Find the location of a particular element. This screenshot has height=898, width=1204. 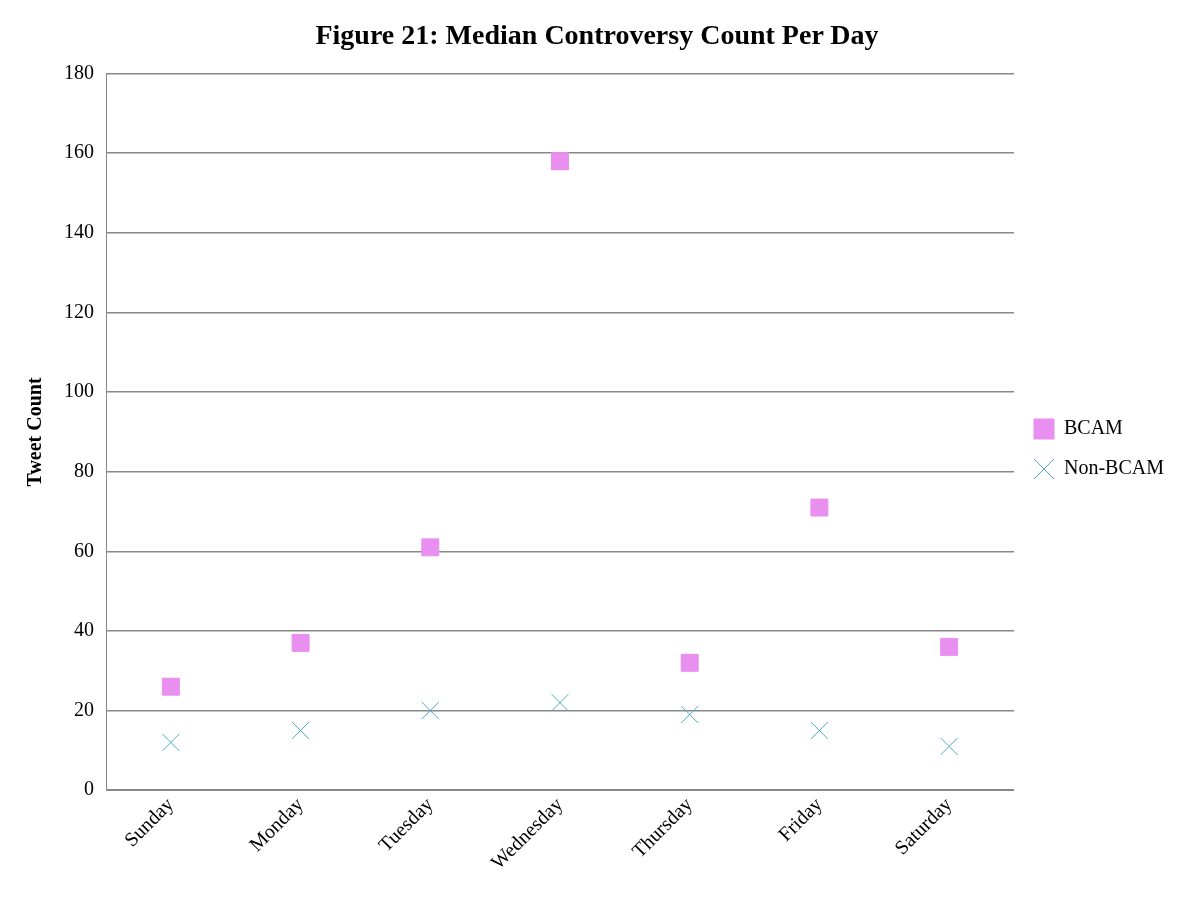

y-tick-label: 80 is located at coordinates (84, 469).